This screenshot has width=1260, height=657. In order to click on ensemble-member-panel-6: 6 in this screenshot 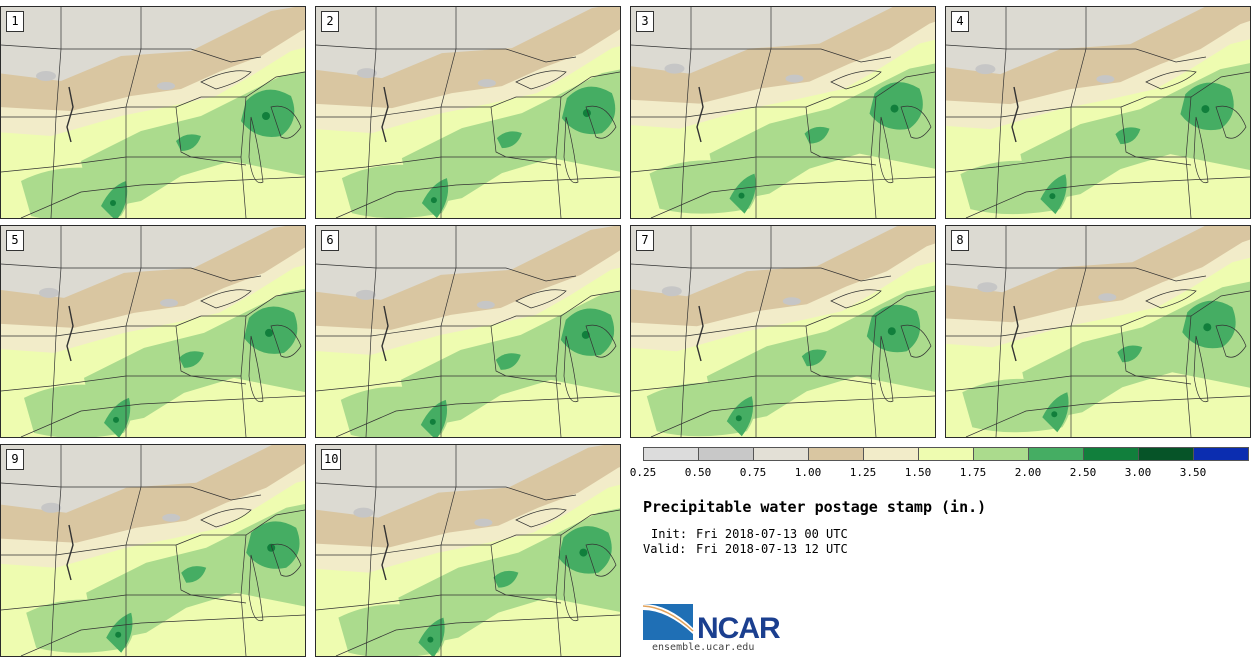, I will do `click(468, 331)`.